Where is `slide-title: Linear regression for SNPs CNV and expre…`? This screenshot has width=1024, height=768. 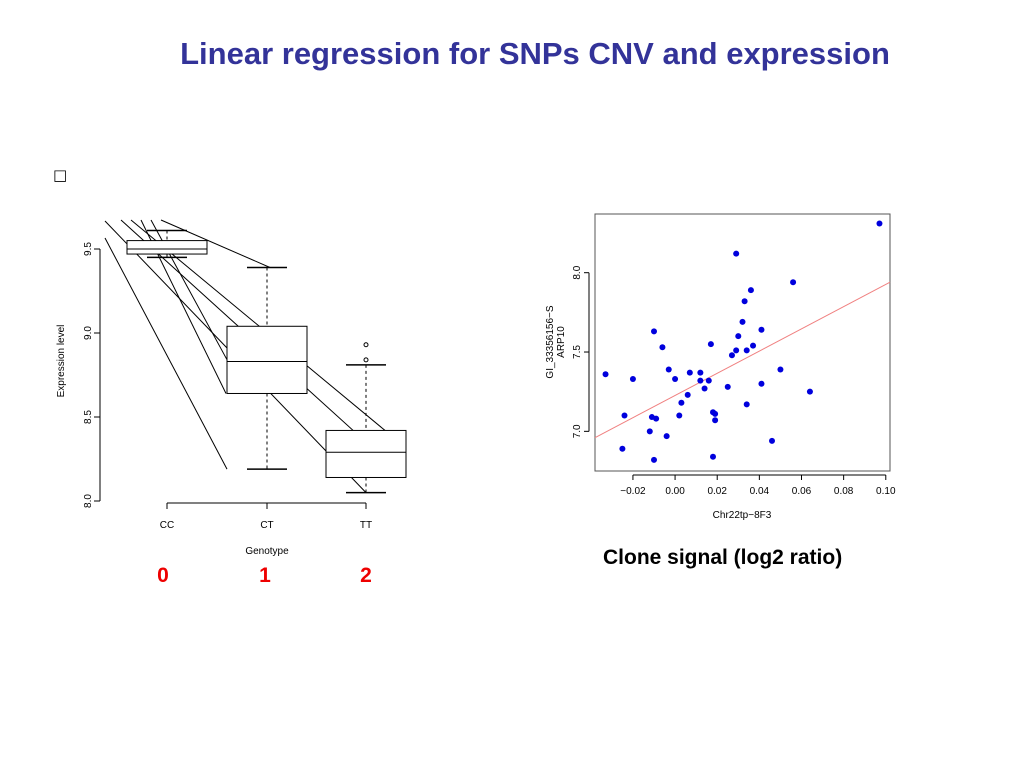
slide-title: Linear regression for SNPs CNV and expre… is located at coordinates (535, 53).